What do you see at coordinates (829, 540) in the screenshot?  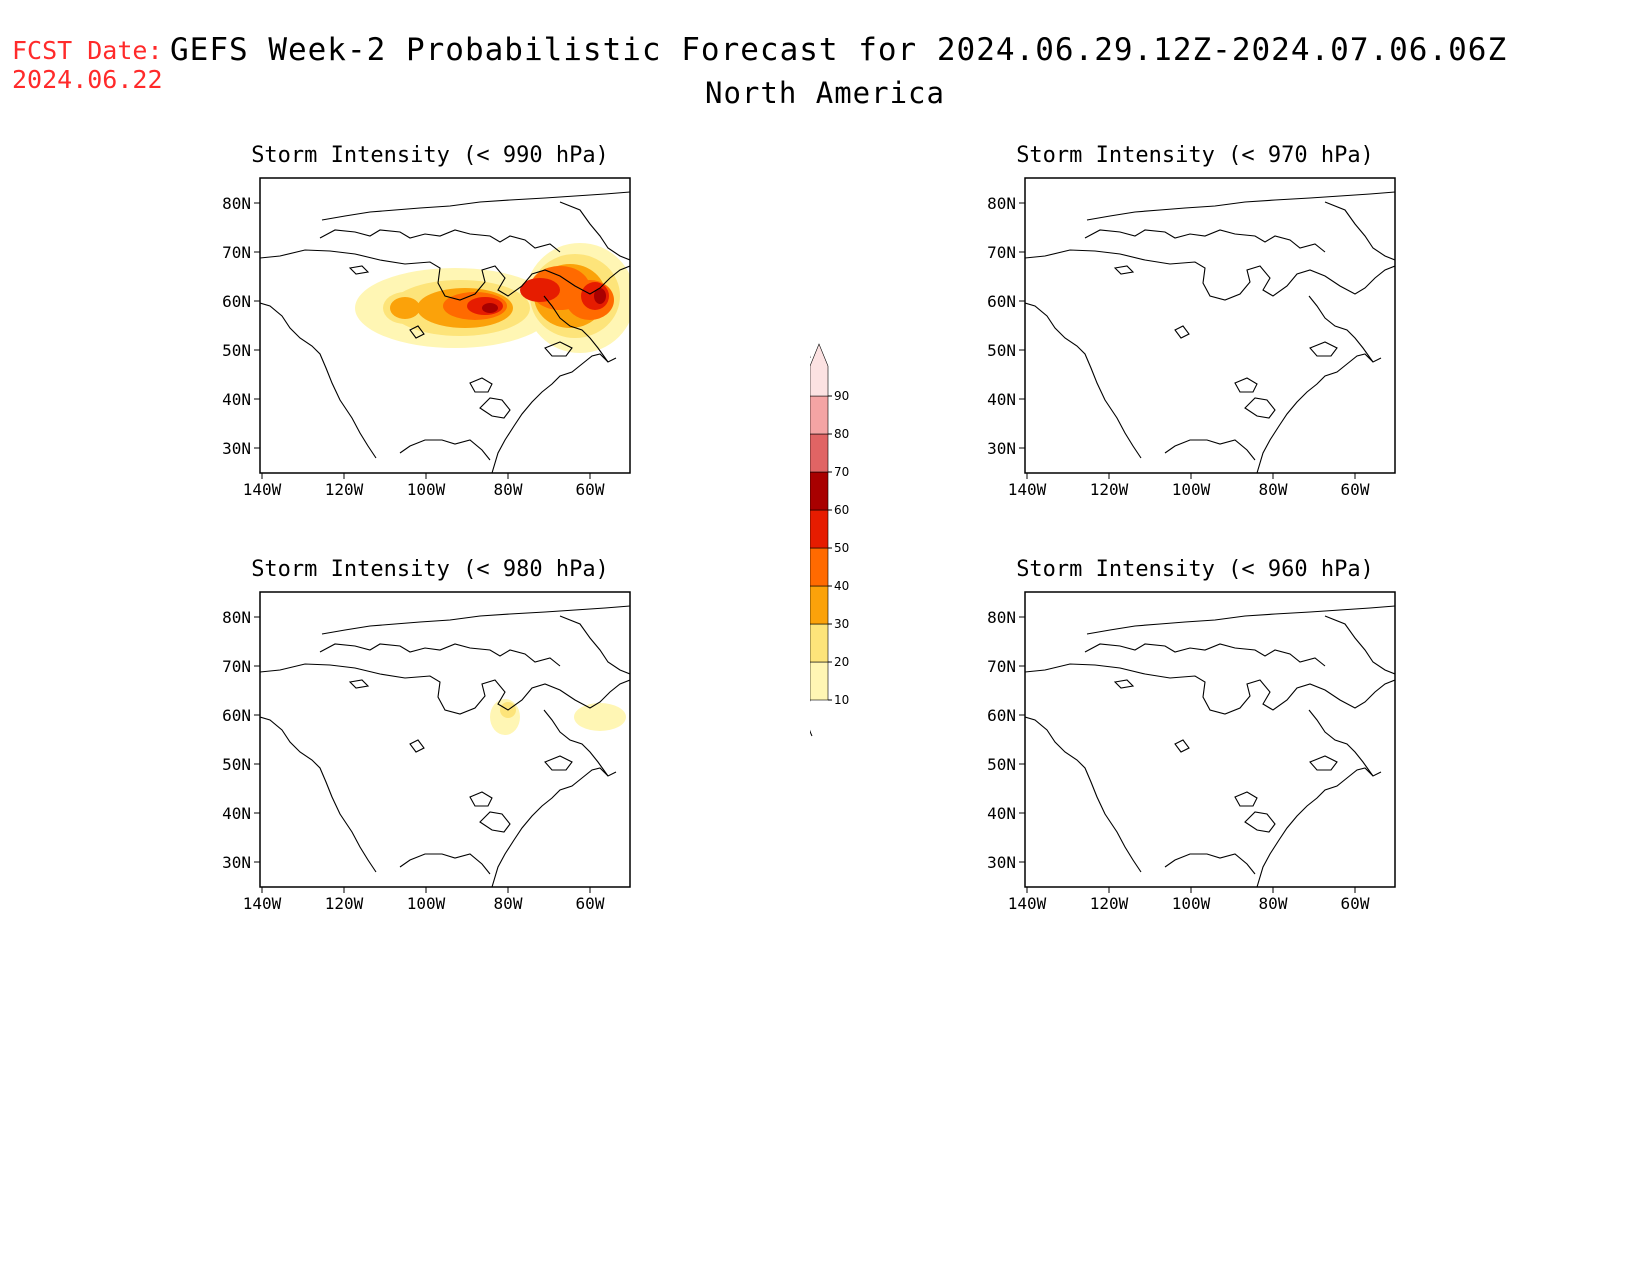 I see `color-legend: 10 20 30 40 50 60 70 80 90` at bounding box center [829, 540].